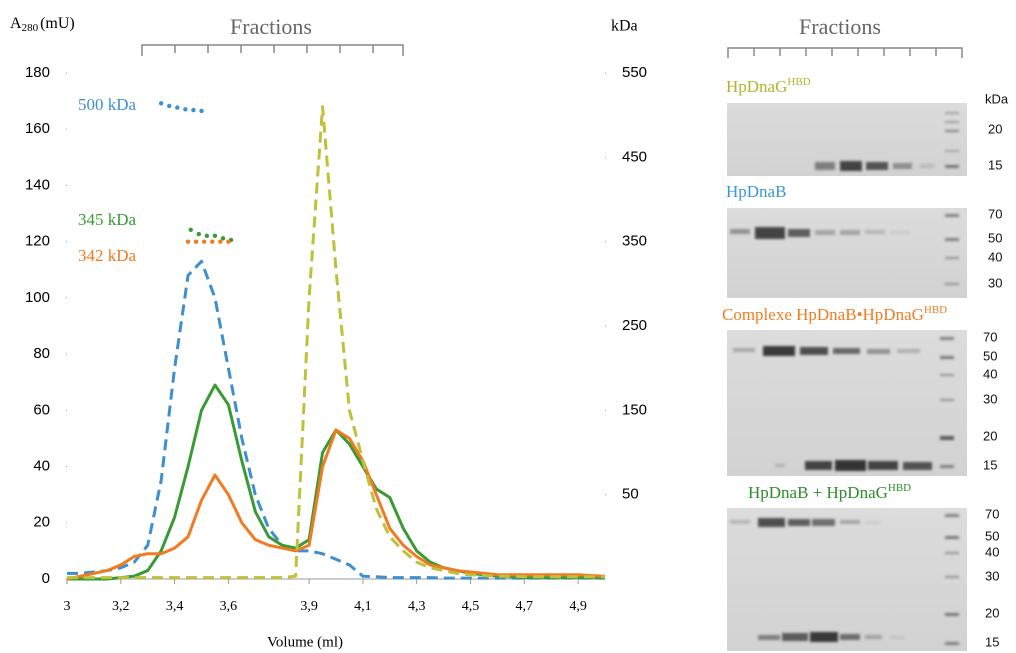  Describe the element at coordinates (37, 184) in the screenshot. I see `y-tick-label: 140` at that location.